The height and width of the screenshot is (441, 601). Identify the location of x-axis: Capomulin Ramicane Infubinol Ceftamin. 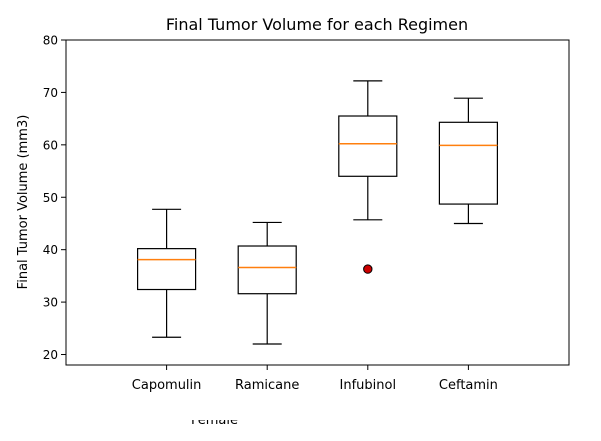
(315, 379).